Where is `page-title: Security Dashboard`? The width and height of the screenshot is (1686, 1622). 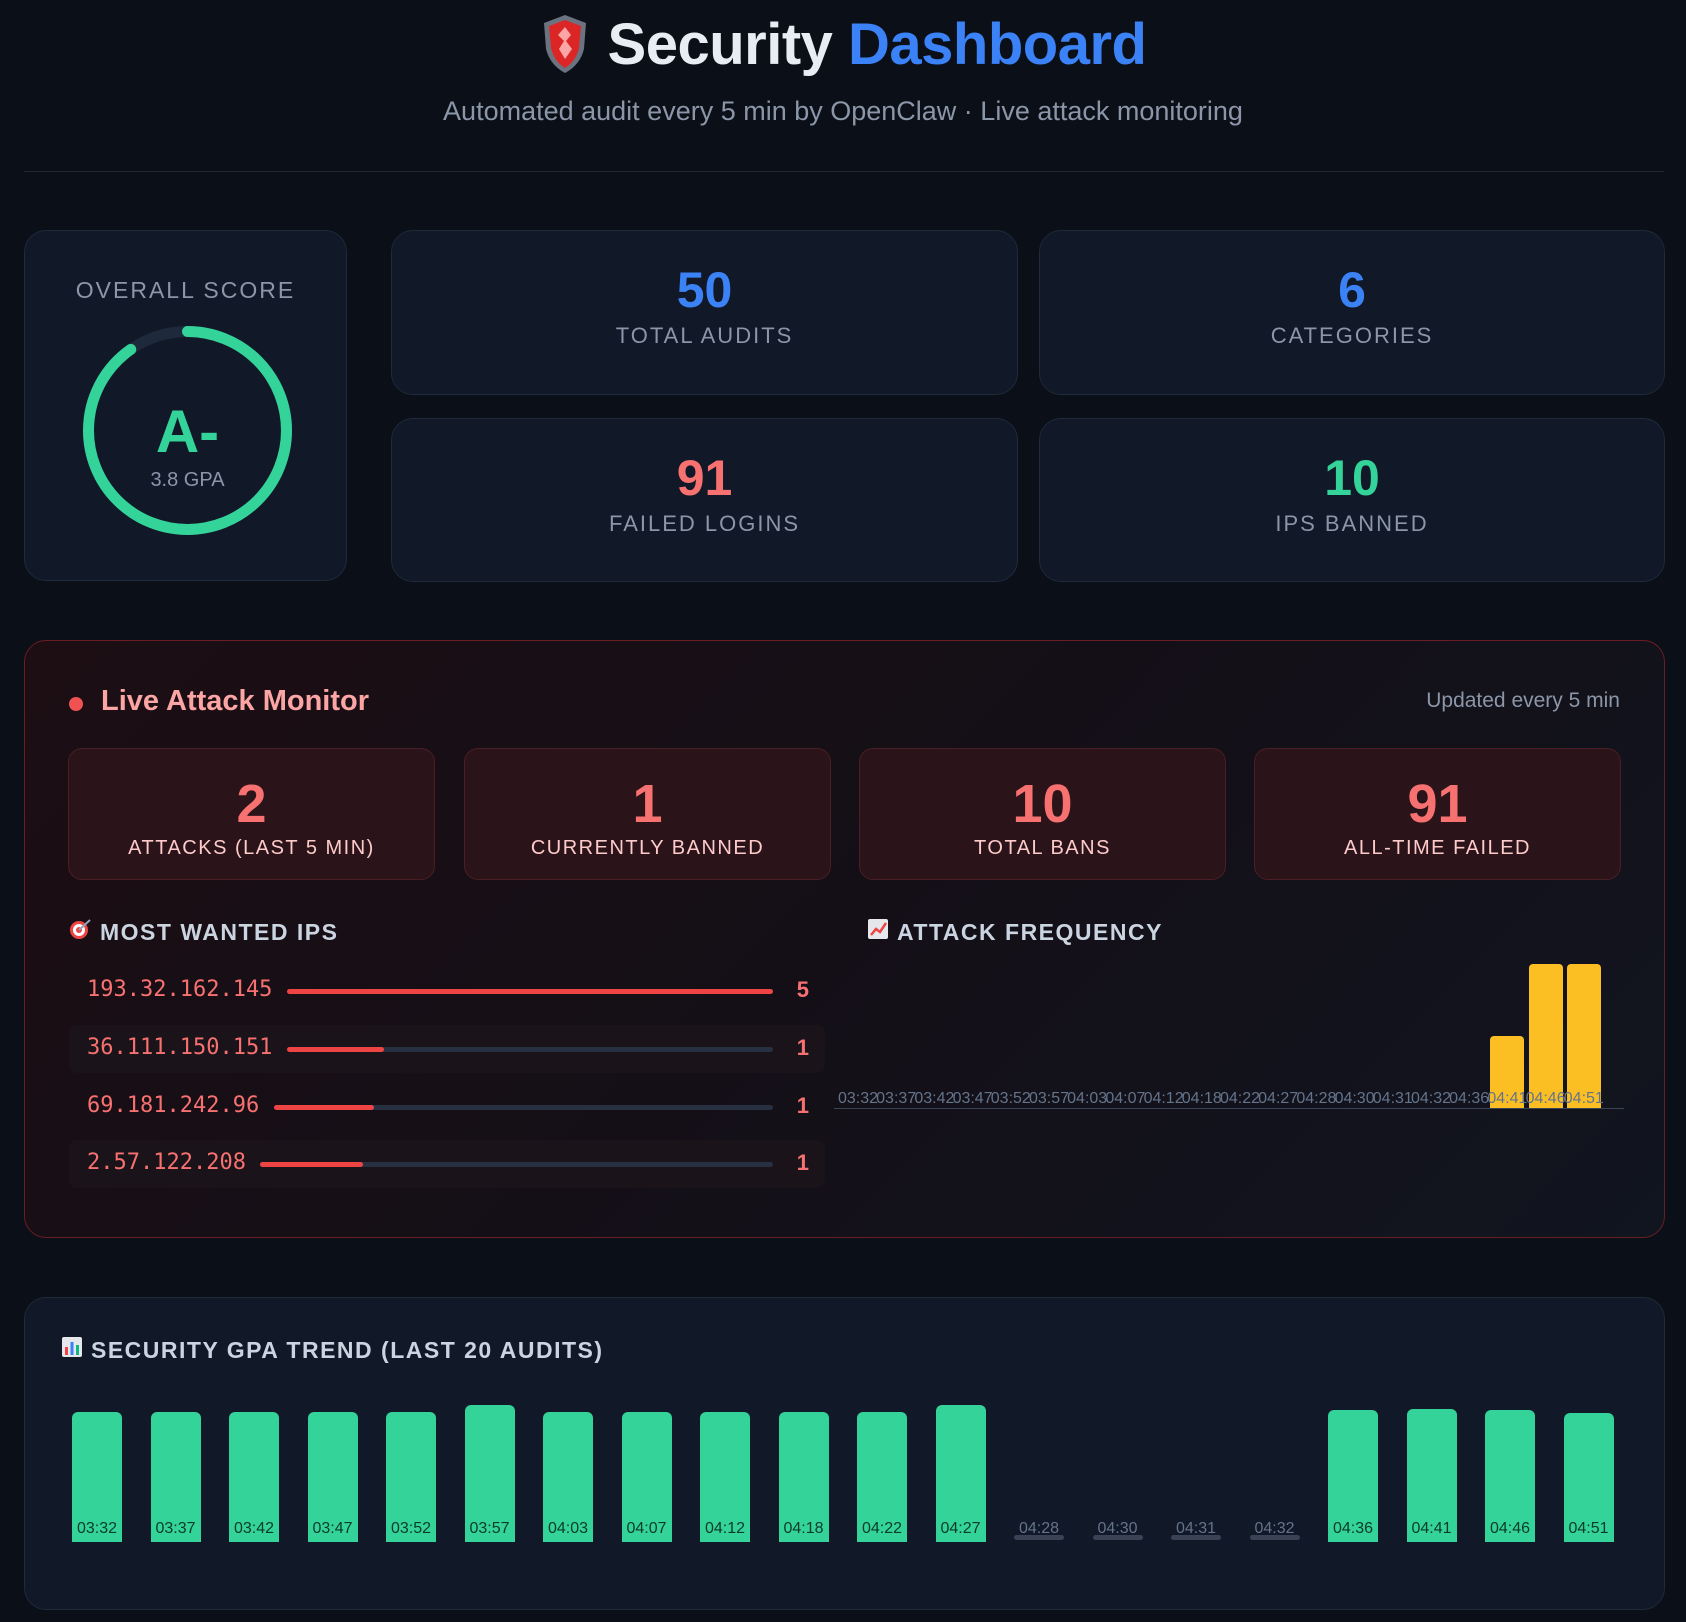
page-title: Security Dashboard is located at coordinates (877, 44).